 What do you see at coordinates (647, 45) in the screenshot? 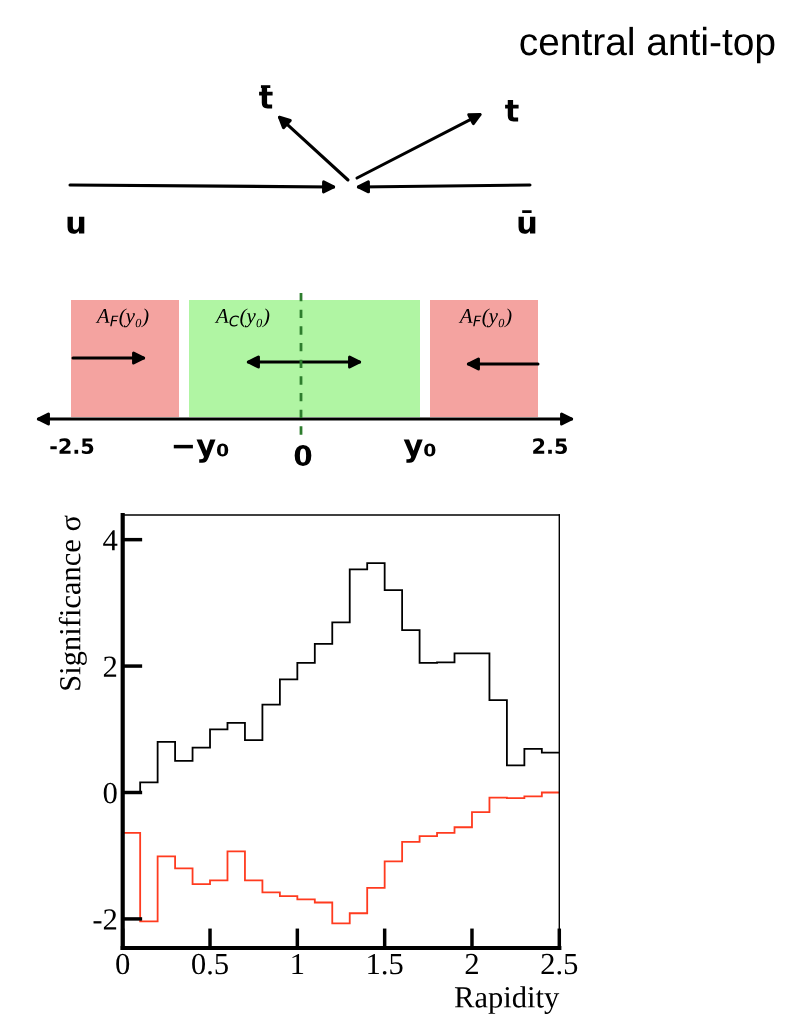
I see `text: central anti-top` at bounding box center [647, 45].